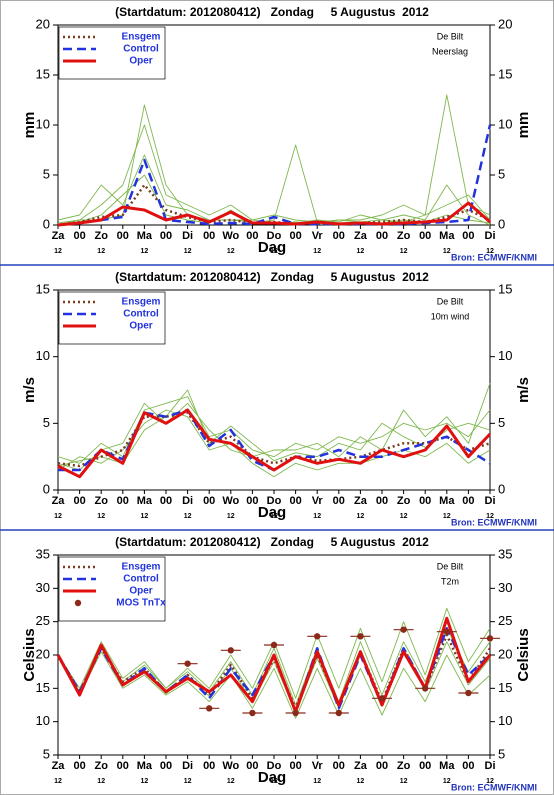  Describe the element at coordinates (272, 777) in the screenshot. I see `x-axis-label: Dag` at that location.